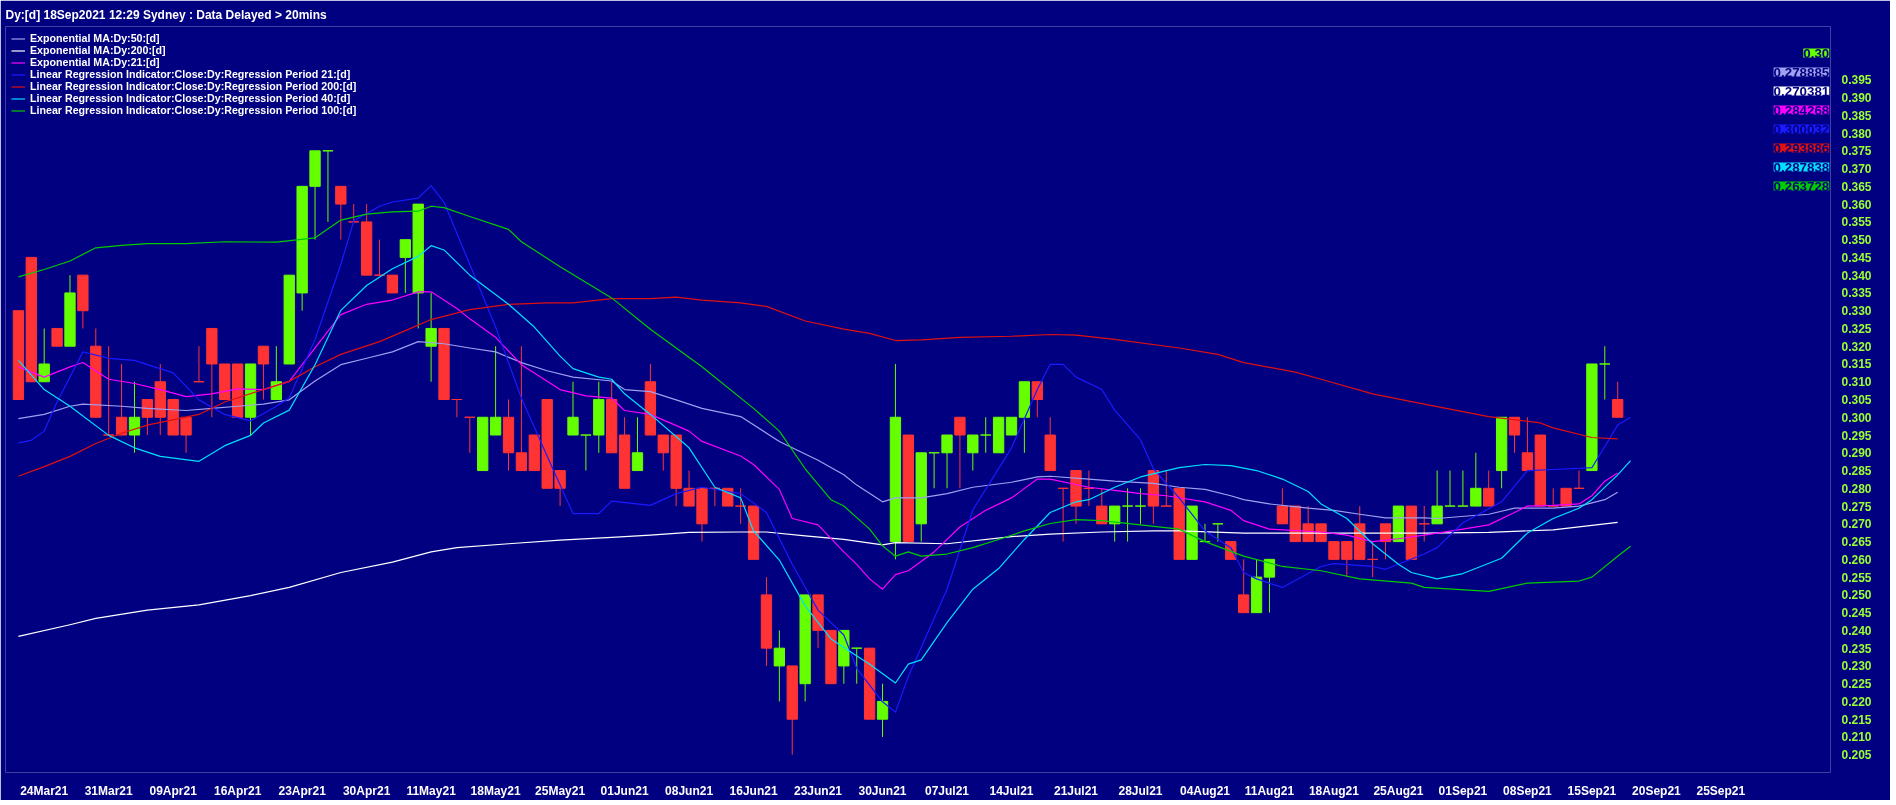  I want to click on y-tick-label: 0.280, so click(1856, 488).